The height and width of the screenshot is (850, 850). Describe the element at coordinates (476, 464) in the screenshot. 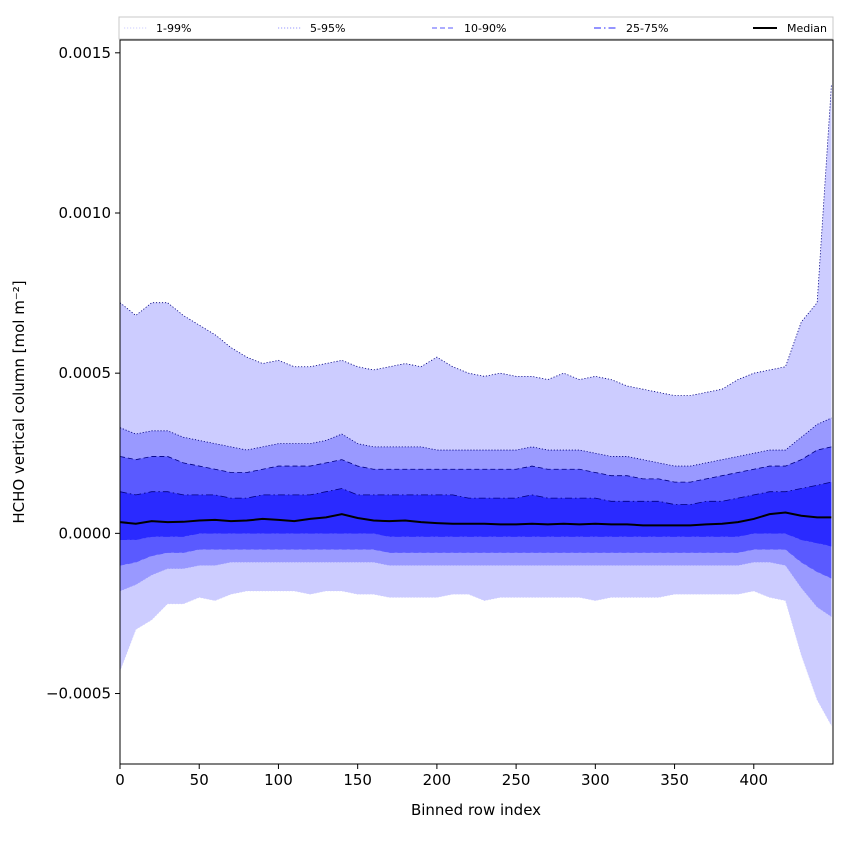

I see `series-line-10-90-pct-upper` at that location.